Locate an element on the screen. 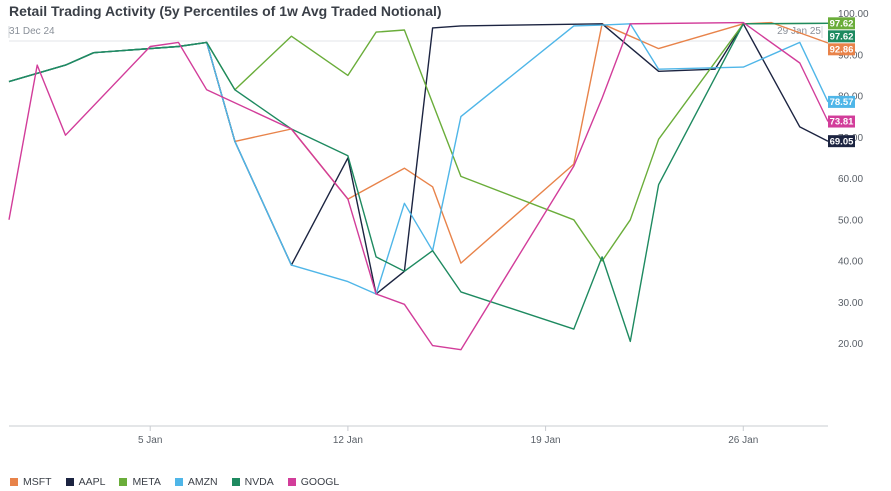 The image size is (891, 491). y-tick-label: 90.00 is located at coordinates (850, 55).